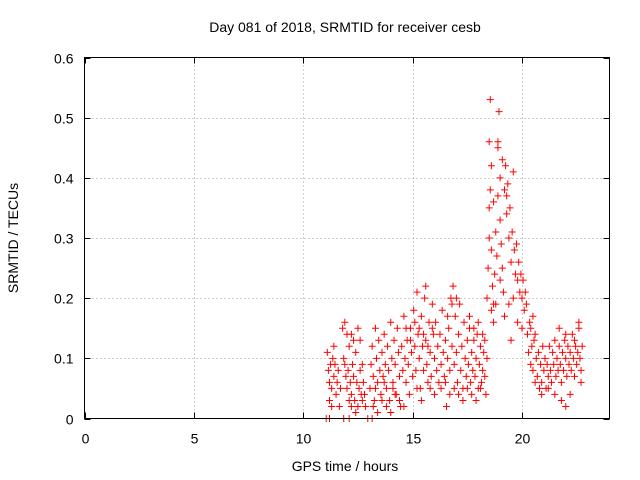  I want to click on x-tick-label: 10, so click(304, 439).